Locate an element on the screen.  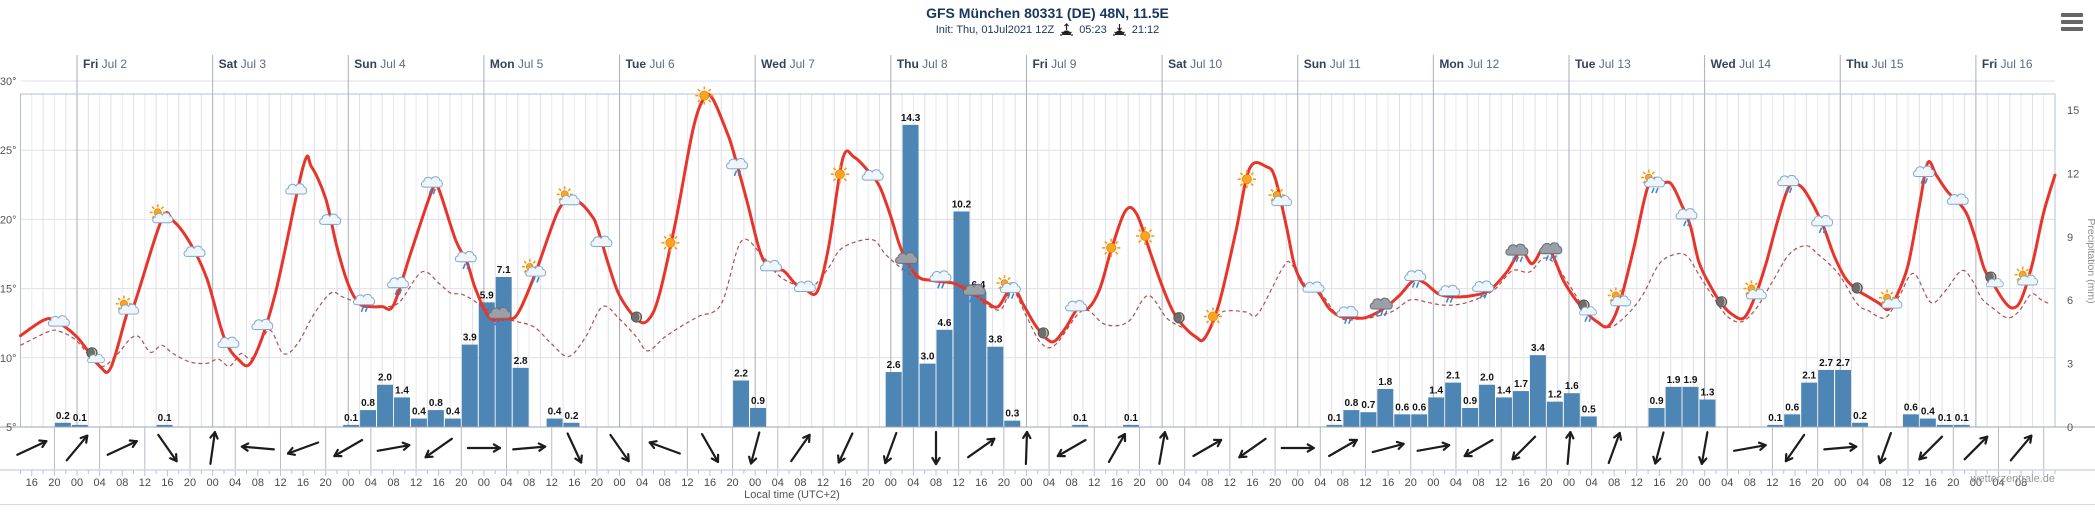
precip-bar-label: 2.0 is located at coordinates (1487, 378).